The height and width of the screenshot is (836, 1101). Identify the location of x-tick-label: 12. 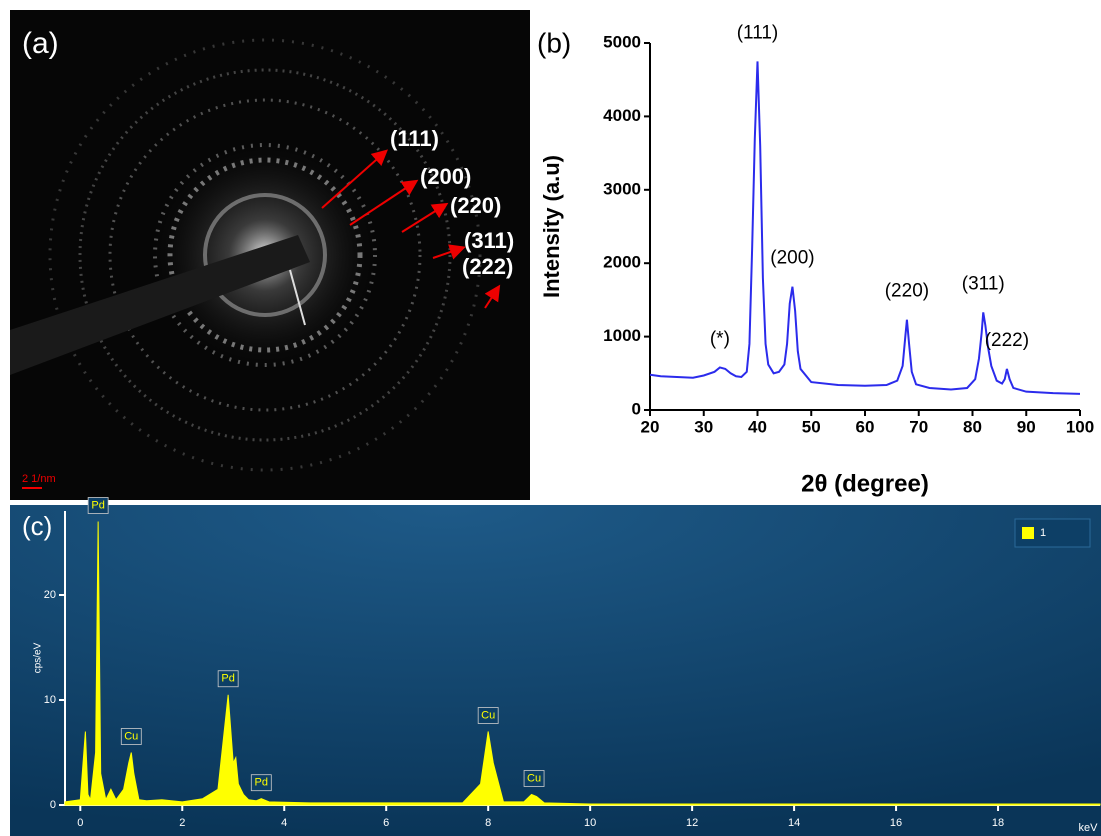
(692, 823).